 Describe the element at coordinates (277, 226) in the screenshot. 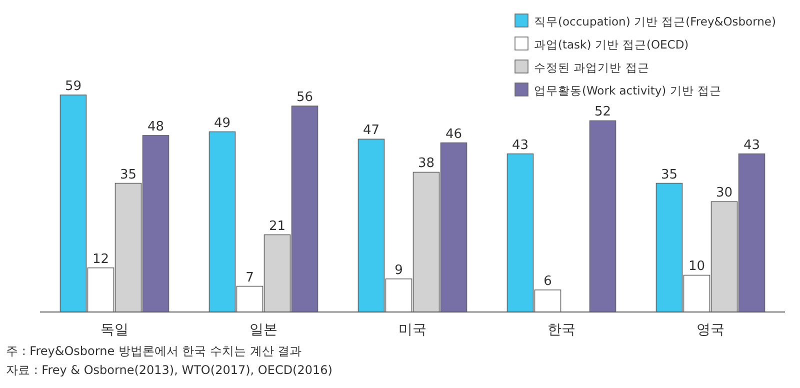

I see `data-label: 21` at that location.